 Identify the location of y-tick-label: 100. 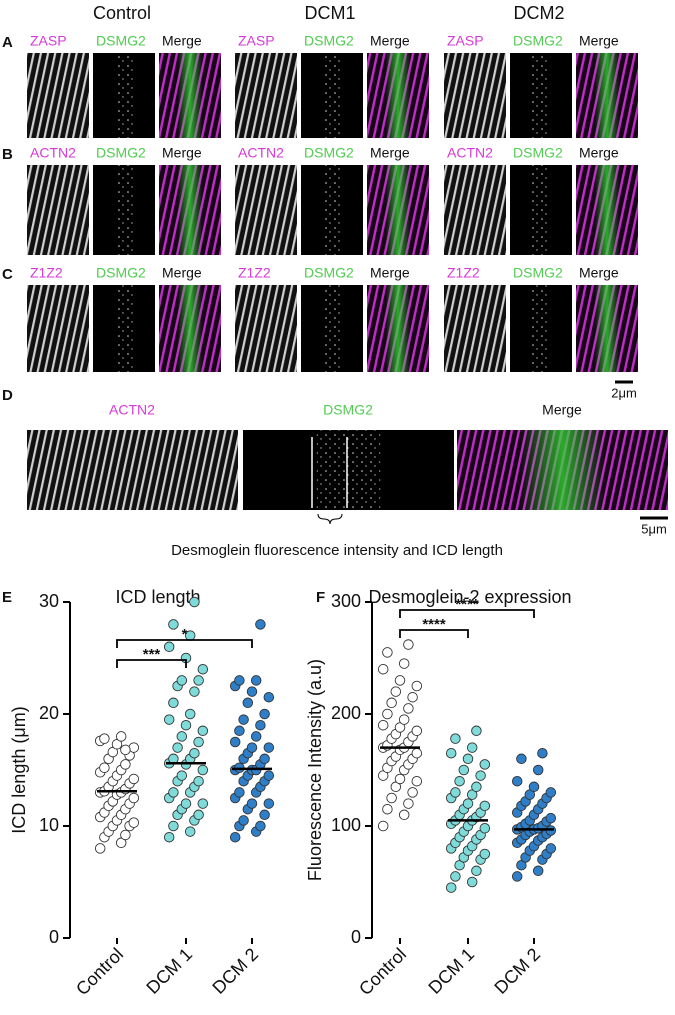
(346, 825).